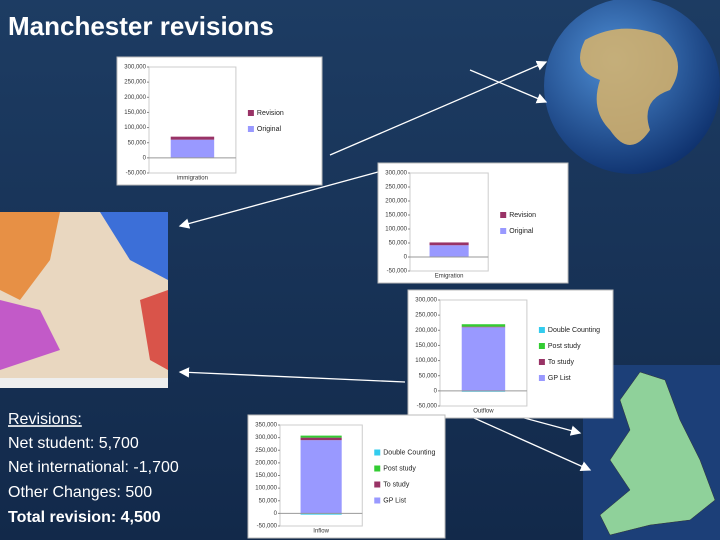  I want to click on globe, so click(632, 87).